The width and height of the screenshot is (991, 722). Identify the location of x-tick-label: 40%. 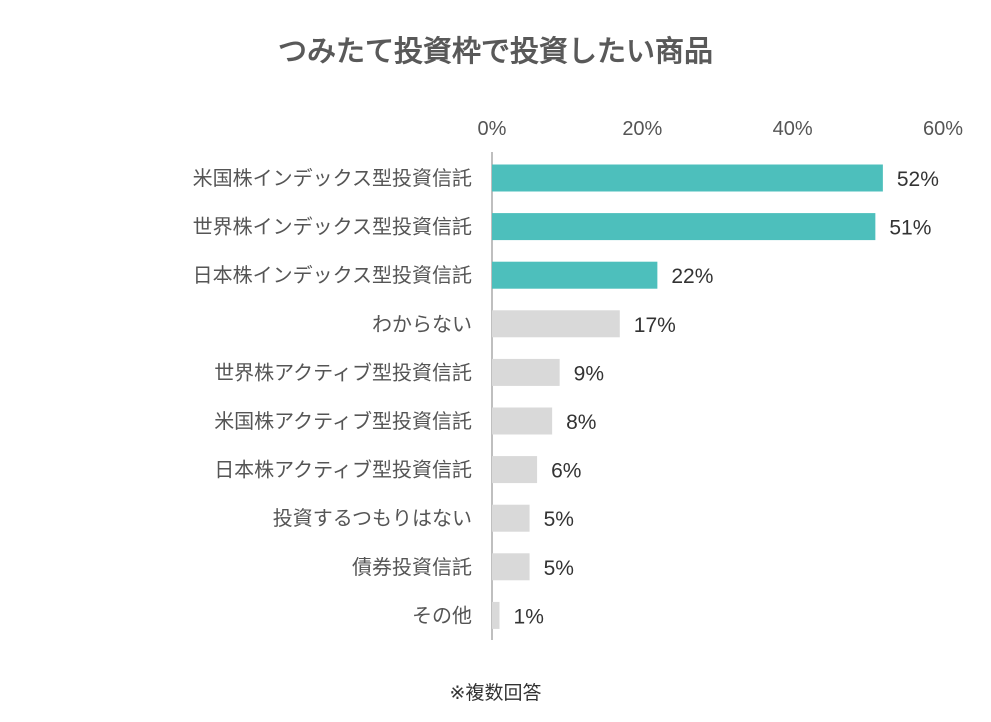
(793, 129).